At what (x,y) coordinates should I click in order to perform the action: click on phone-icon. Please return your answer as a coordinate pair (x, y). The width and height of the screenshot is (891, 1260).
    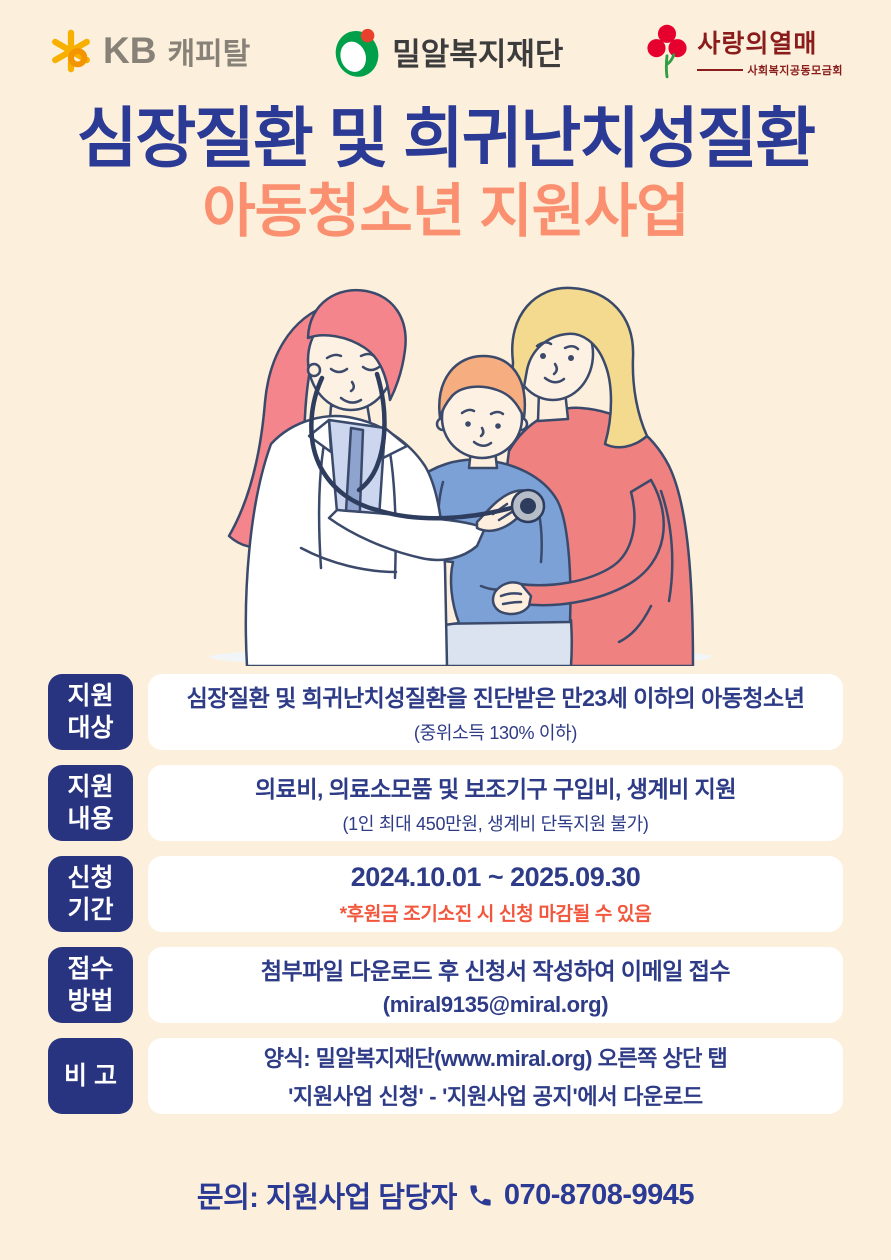
    Looking at the image, I should click on (480, 1195).